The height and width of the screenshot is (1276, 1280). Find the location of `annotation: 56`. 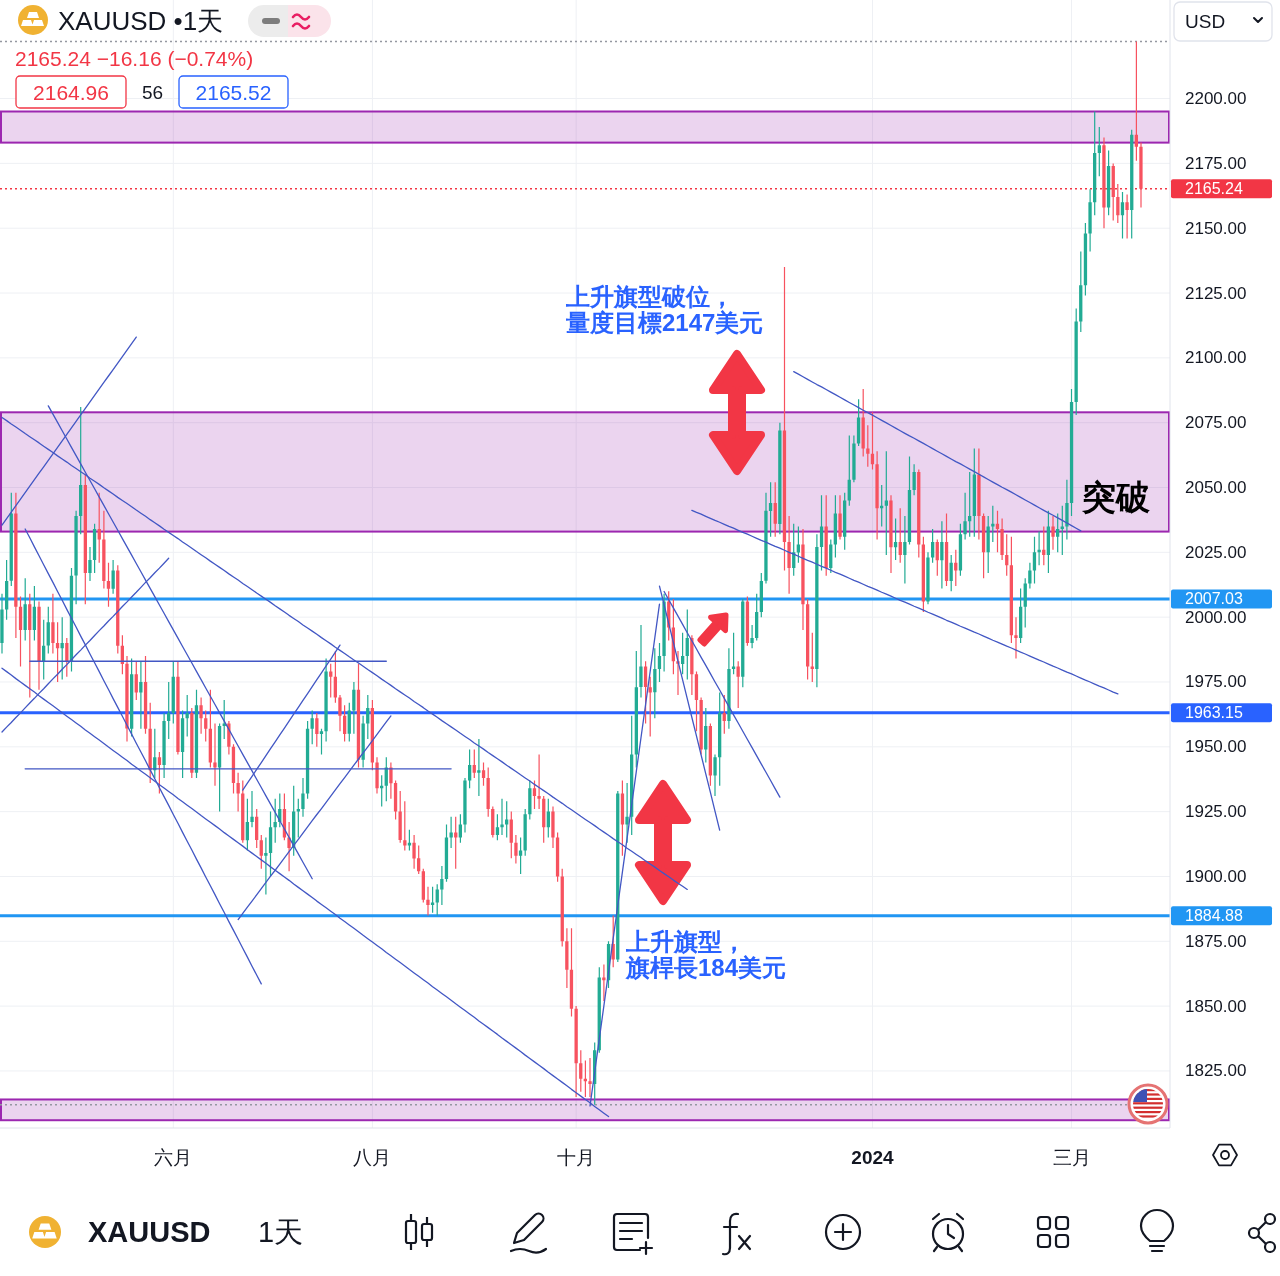

annotation: 56 is located at coordinates (153, 92).